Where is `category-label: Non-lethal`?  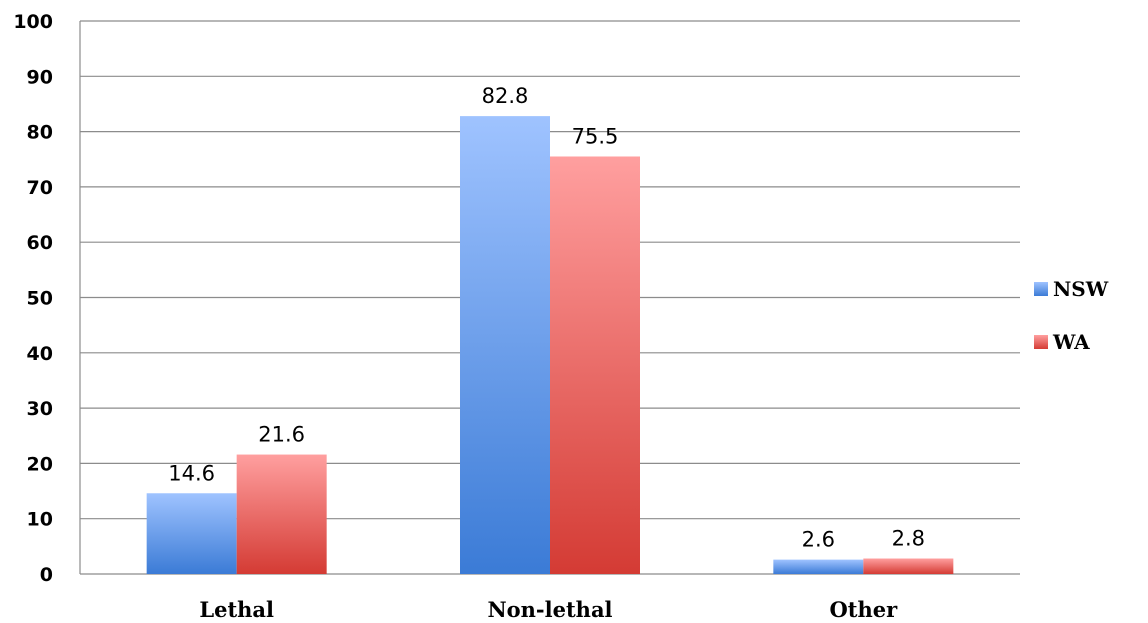
category-label: Non-lethal is located at coordinates (549, 609).